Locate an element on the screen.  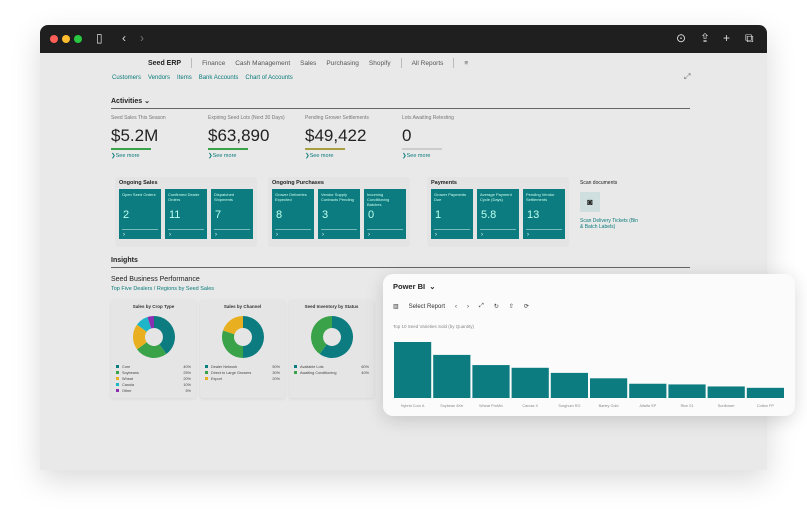
tile-value: 8 is located at coordinates (279, 215).